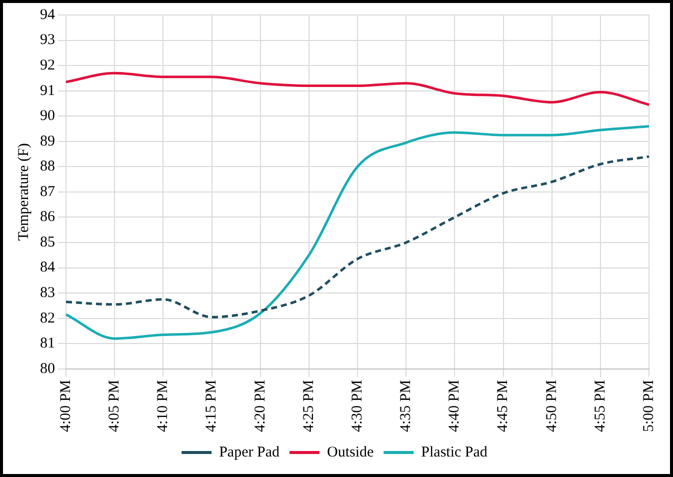 This screenshot has width=673, height=477. I want to click on y-tick-label: 82, so click(47, 318).